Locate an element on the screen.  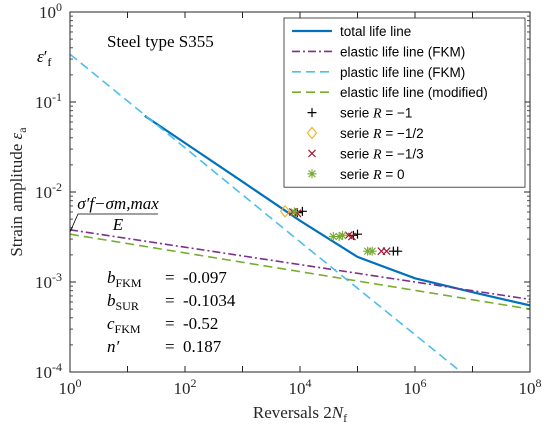
fraction-pointer is located at coordinates (74, 223).